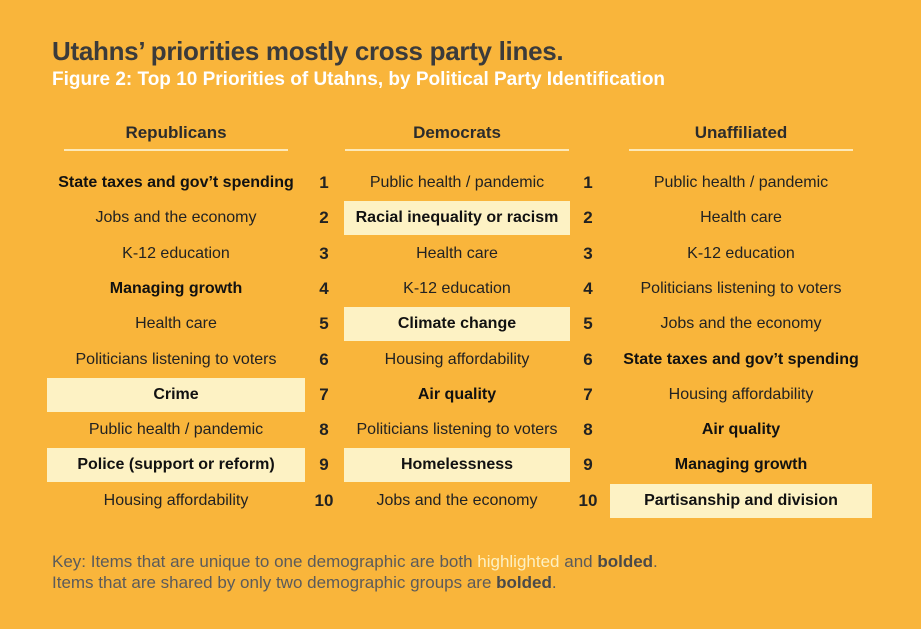 This screenshot has width=921, height=629. Describe the element at coordinates (457, 218) in the screenshot. I see `priority-item: Racial inequality or racism` at that location.